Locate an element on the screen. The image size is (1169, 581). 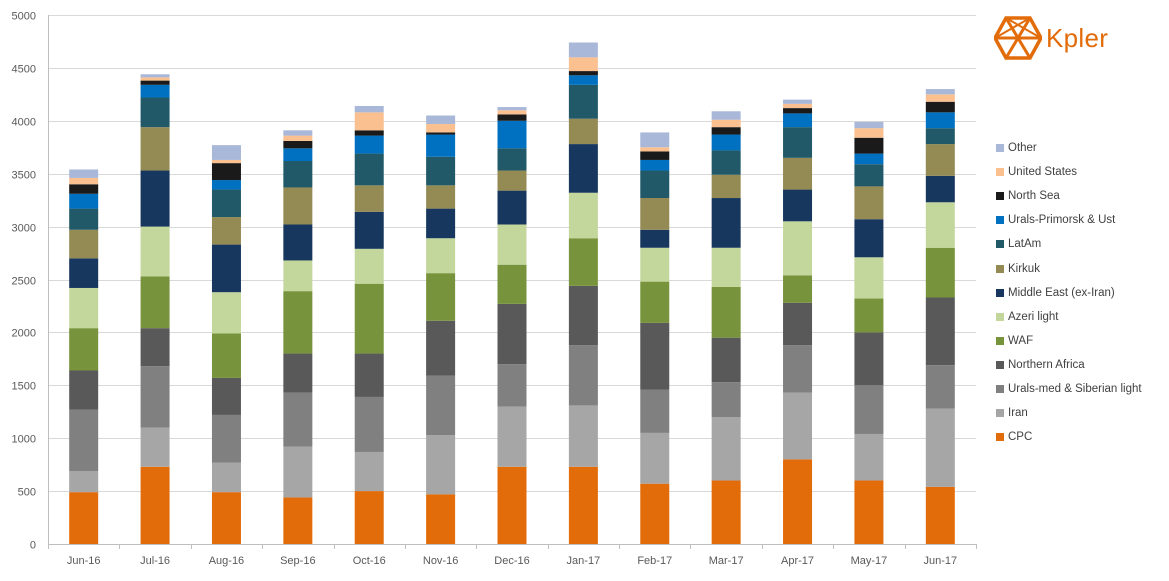
x-tick-label: Jun-16 is located at coordinates (84, 561).